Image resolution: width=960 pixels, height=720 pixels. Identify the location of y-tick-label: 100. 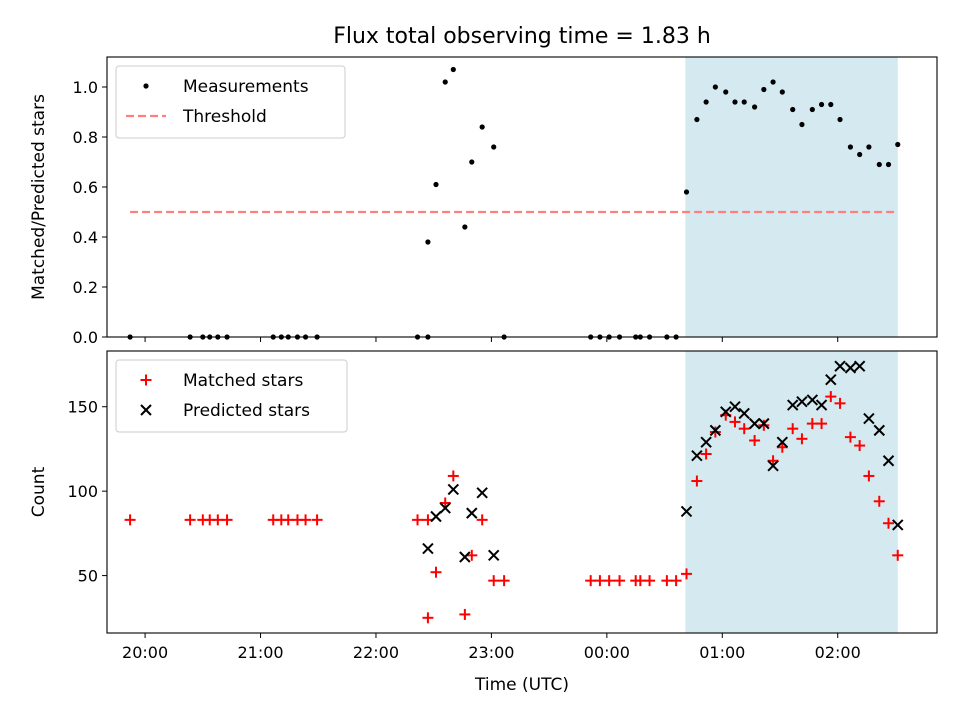
(82, 491).